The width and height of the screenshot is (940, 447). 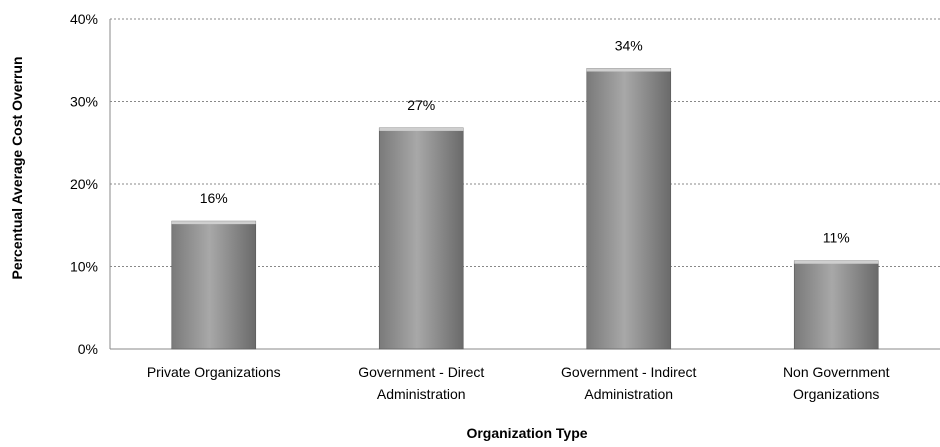 I want to click on y-tick-label: 40%, so click(x=84, y=19).